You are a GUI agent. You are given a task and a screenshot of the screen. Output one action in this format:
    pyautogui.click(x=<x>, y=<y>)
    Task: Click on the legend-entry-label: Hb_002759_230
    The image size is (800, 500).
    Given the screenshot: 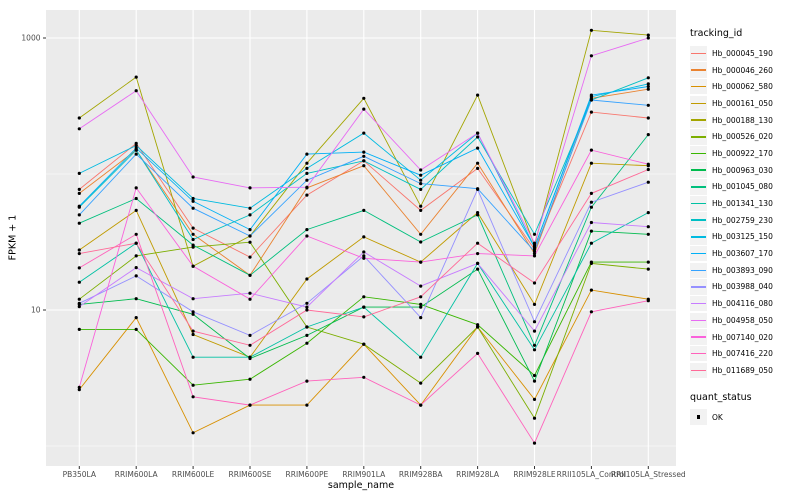 What is the action you would take?
    pyautogui.click(x=742, y=220)
    